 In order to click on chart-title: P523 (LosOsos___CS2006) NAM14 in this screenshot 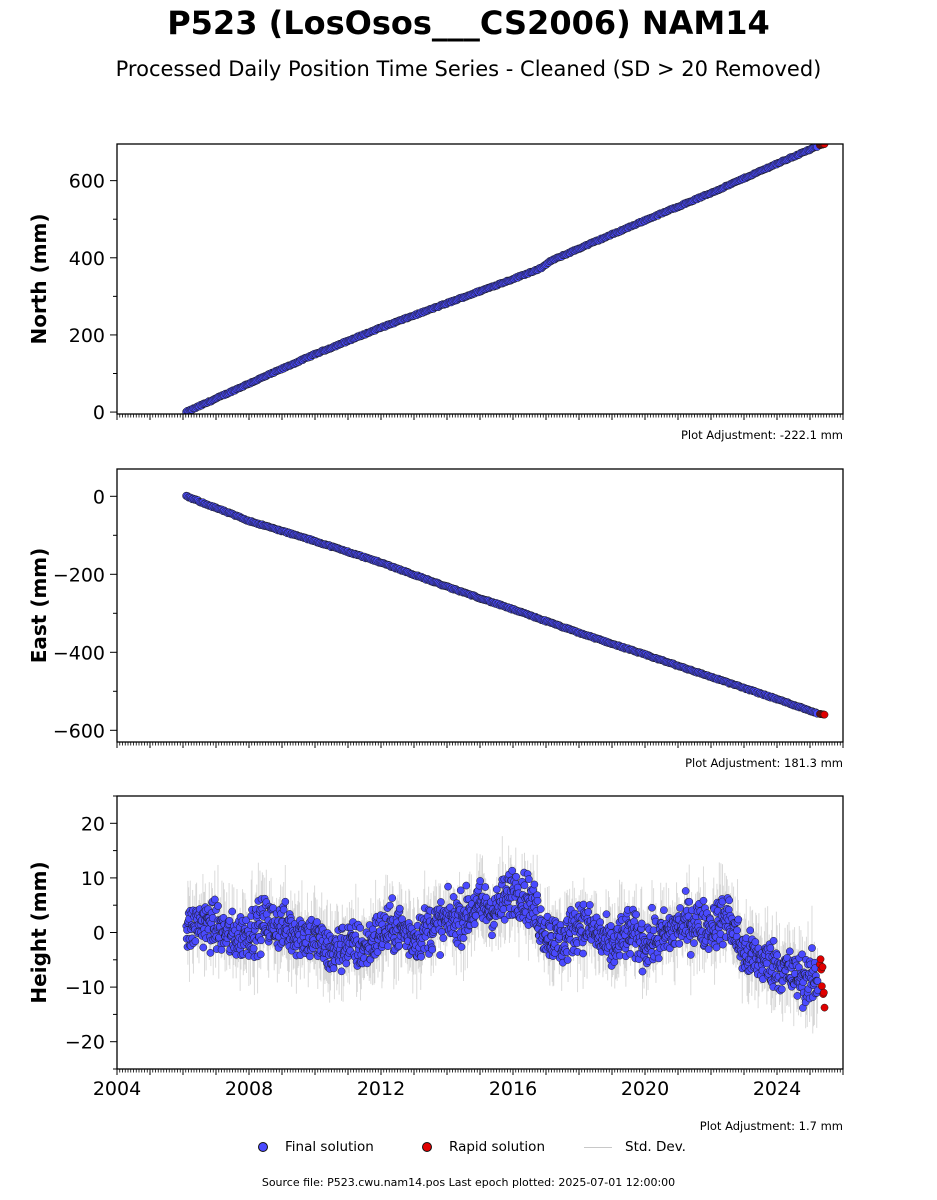, I will do `click(468, 23)`.